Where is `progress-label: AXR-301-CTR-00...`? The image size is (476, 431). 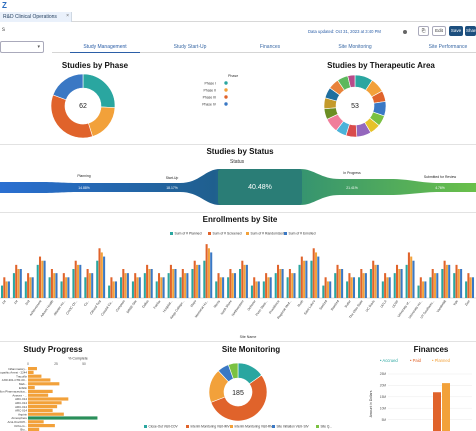 progress-label: AXR-301-CTR-00... is located at coordinates (14, 380).